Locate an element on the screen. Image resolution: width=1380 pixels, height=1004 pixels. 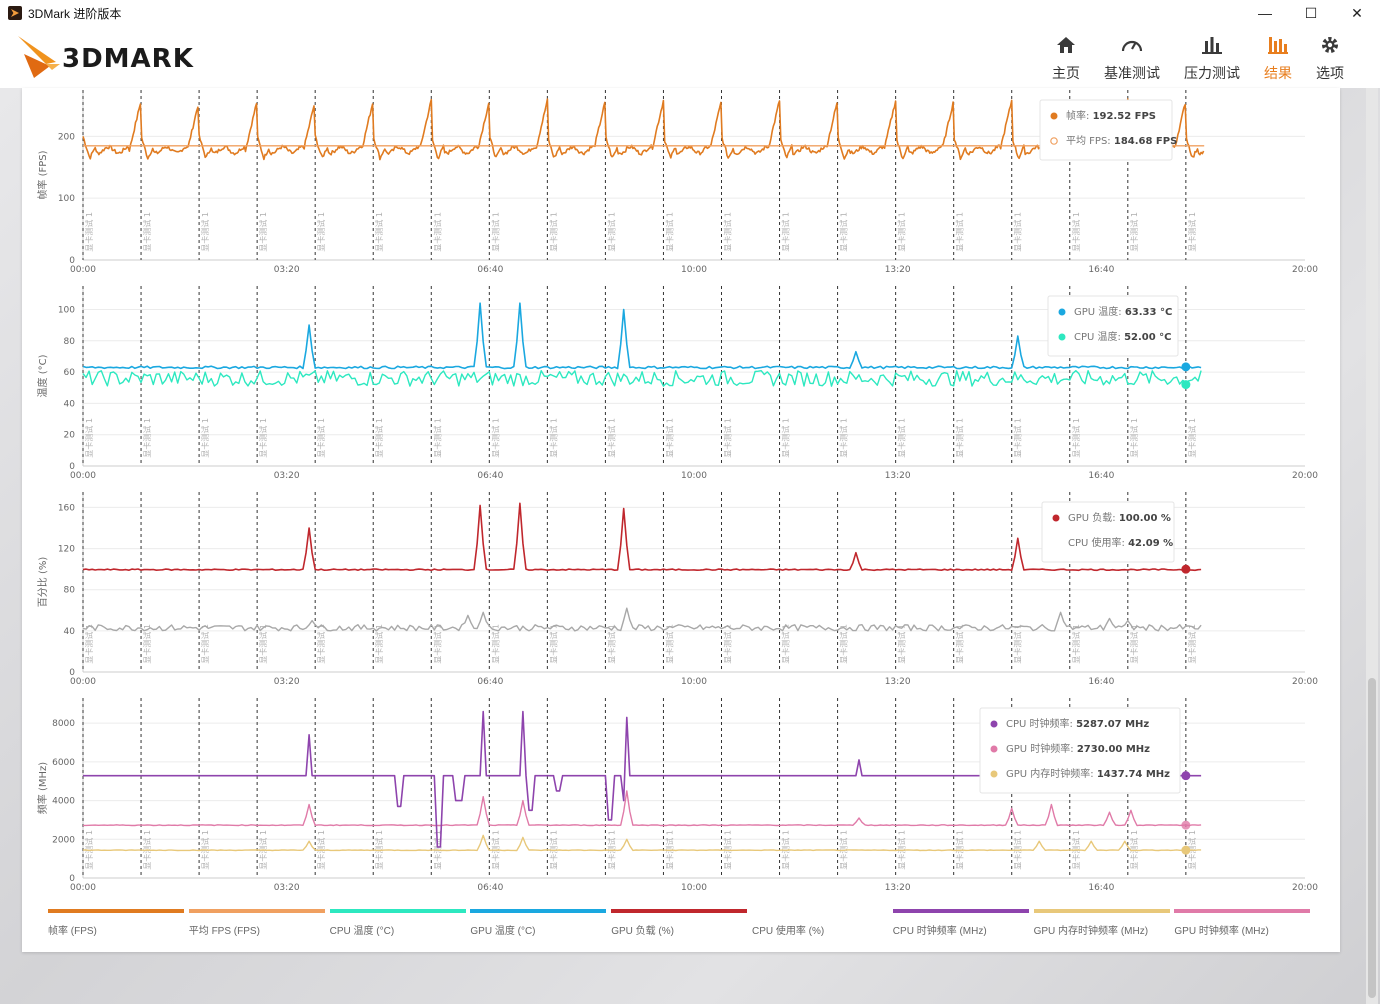
gear-icon is located at coordinates (1330, 45).